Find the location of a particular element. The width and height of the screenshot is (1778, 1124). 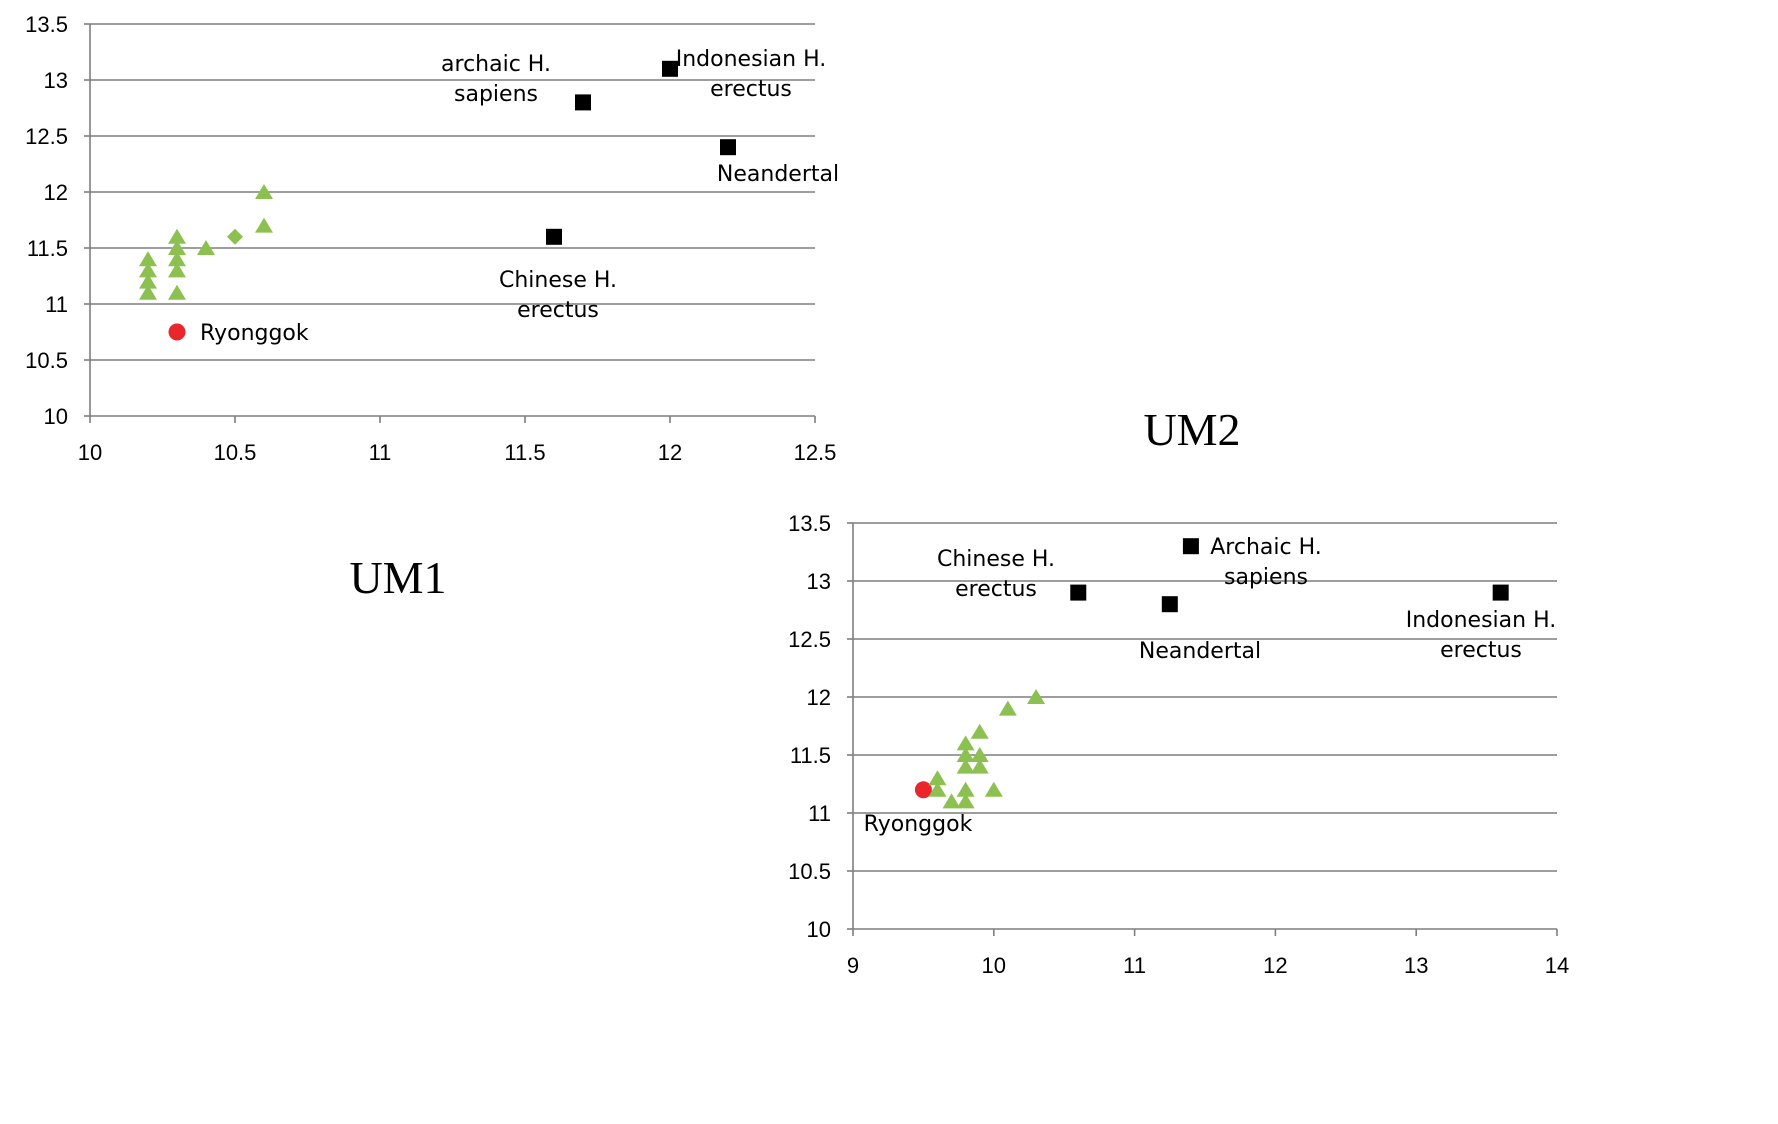

point-label: Archaic H. is located at coordinates (1265, 547).